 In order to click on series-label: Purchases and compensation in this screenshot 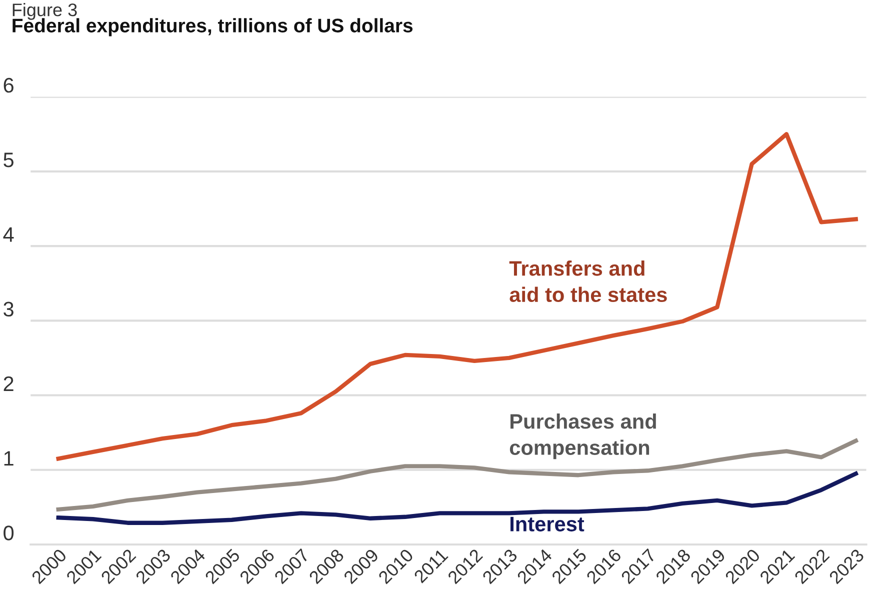, I will do `click(583, 436)`.